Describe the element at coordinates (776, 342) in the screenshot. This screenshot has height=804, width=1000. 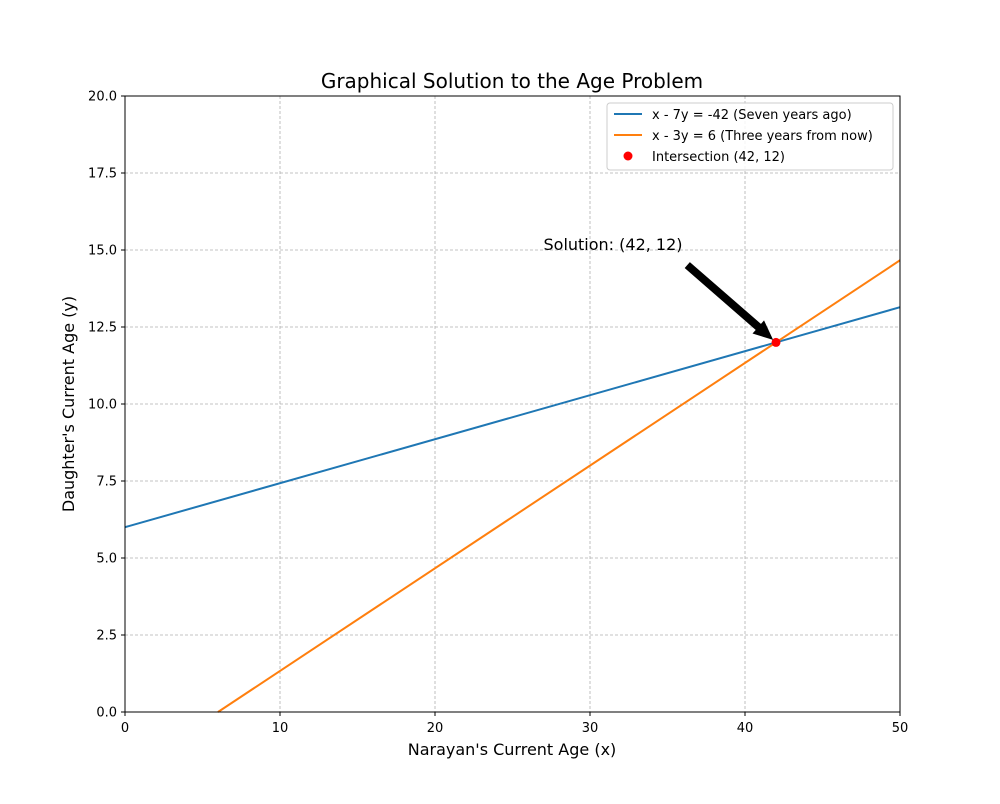
I see `intersection-point` at that location.